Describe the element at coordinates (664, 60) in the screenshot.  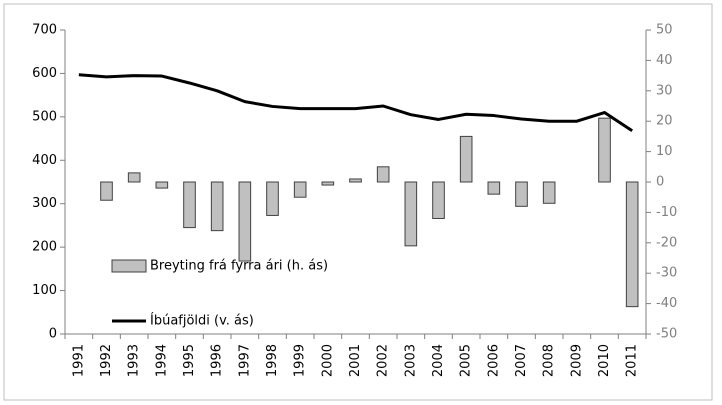
I see `y2-tick-label: 40` at that location.